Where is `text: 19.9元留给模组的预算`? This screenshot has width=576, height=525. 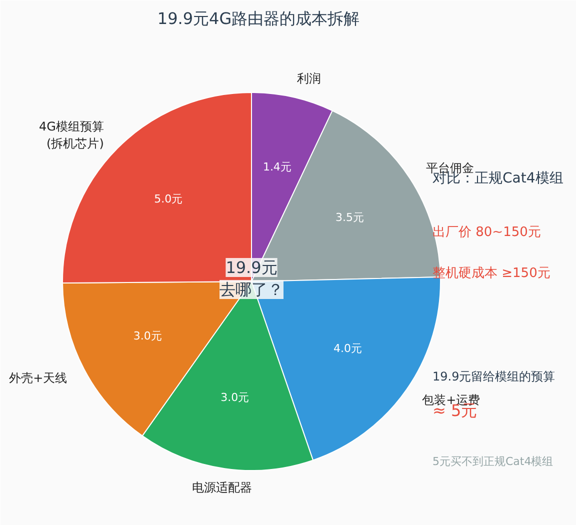 text: 19.9元留给模组的预算 is located at coordinates (494, 377).